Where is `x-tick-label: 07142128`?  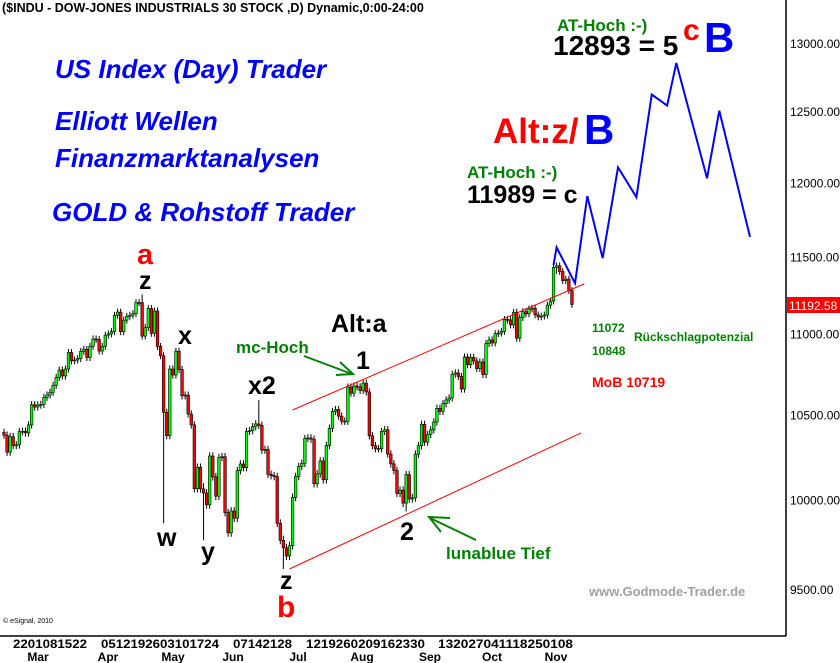
x-tick-label: 07142128 is located at coordinates (262, 644).